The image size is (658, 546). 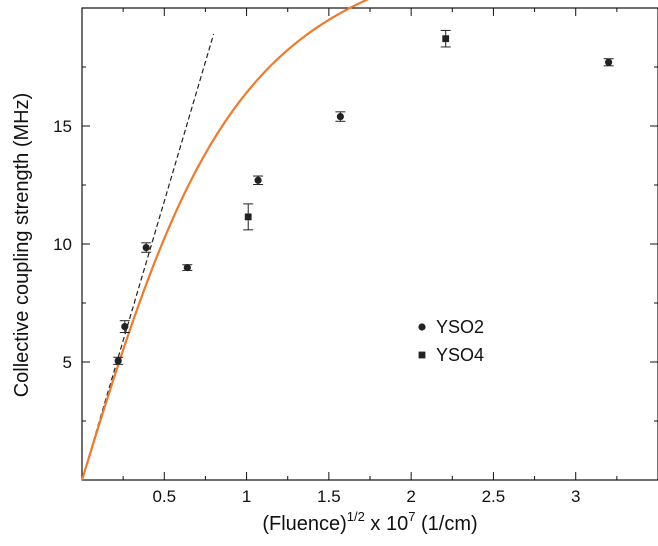 I want to click on legend-marker-yso2, so click(x=422, y=327).